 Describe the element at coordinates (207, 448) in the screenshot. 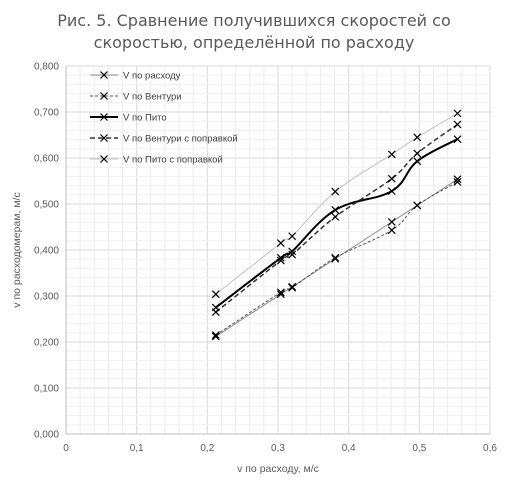

I see `x-tick-label: 0,2` at that location.